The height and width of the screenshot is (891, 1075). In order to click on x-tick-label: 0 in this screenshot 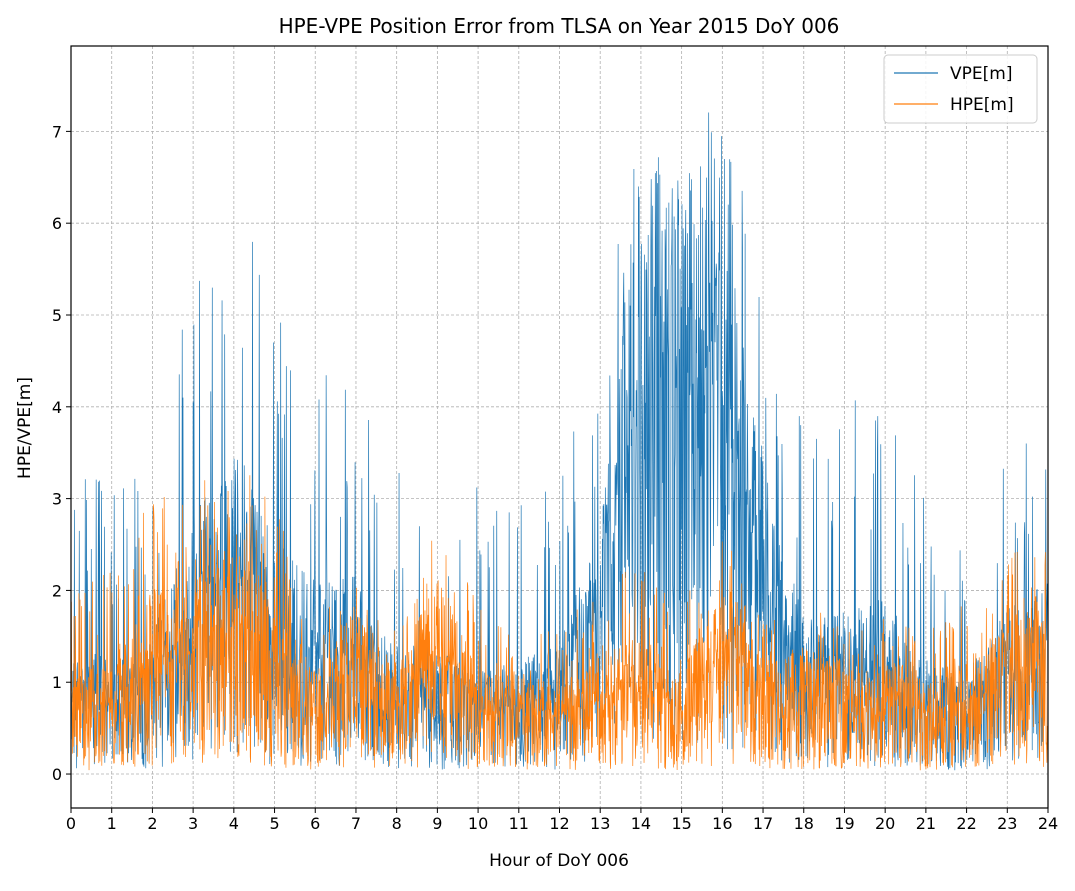, I will do `click(71, 823)`.